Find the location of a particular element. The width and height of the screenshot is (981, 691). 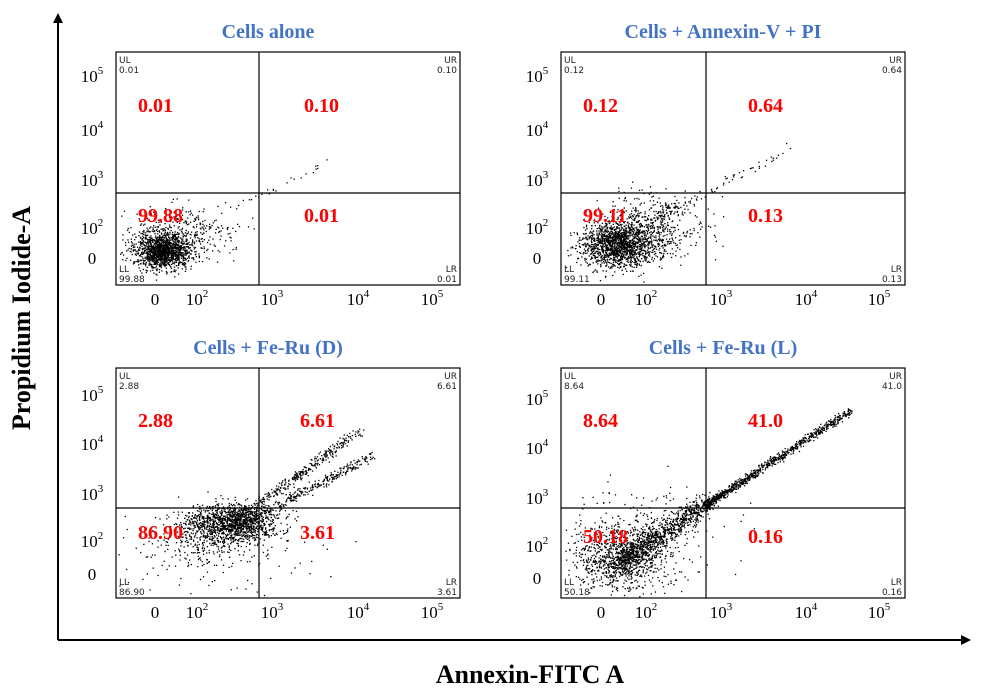

quadrant-corner-label: UR is located at coordinates (895, 61).